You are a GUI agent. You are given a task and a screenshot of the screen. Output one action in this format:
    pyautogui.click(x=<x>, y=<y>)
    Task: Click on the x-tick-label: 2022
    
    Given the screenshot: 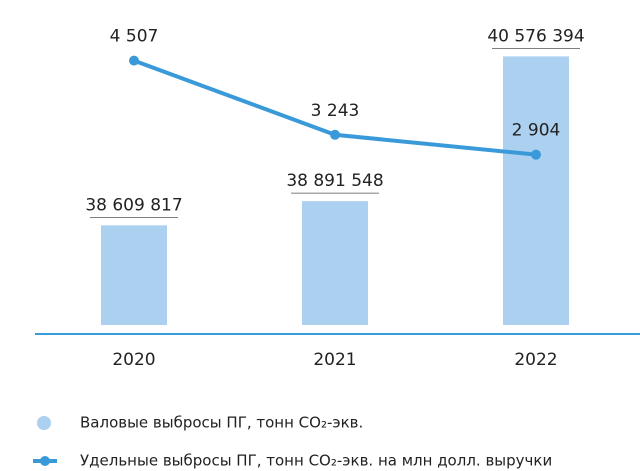 What is the action you would take?
    pyautogui.click(x=535, y=360)
    